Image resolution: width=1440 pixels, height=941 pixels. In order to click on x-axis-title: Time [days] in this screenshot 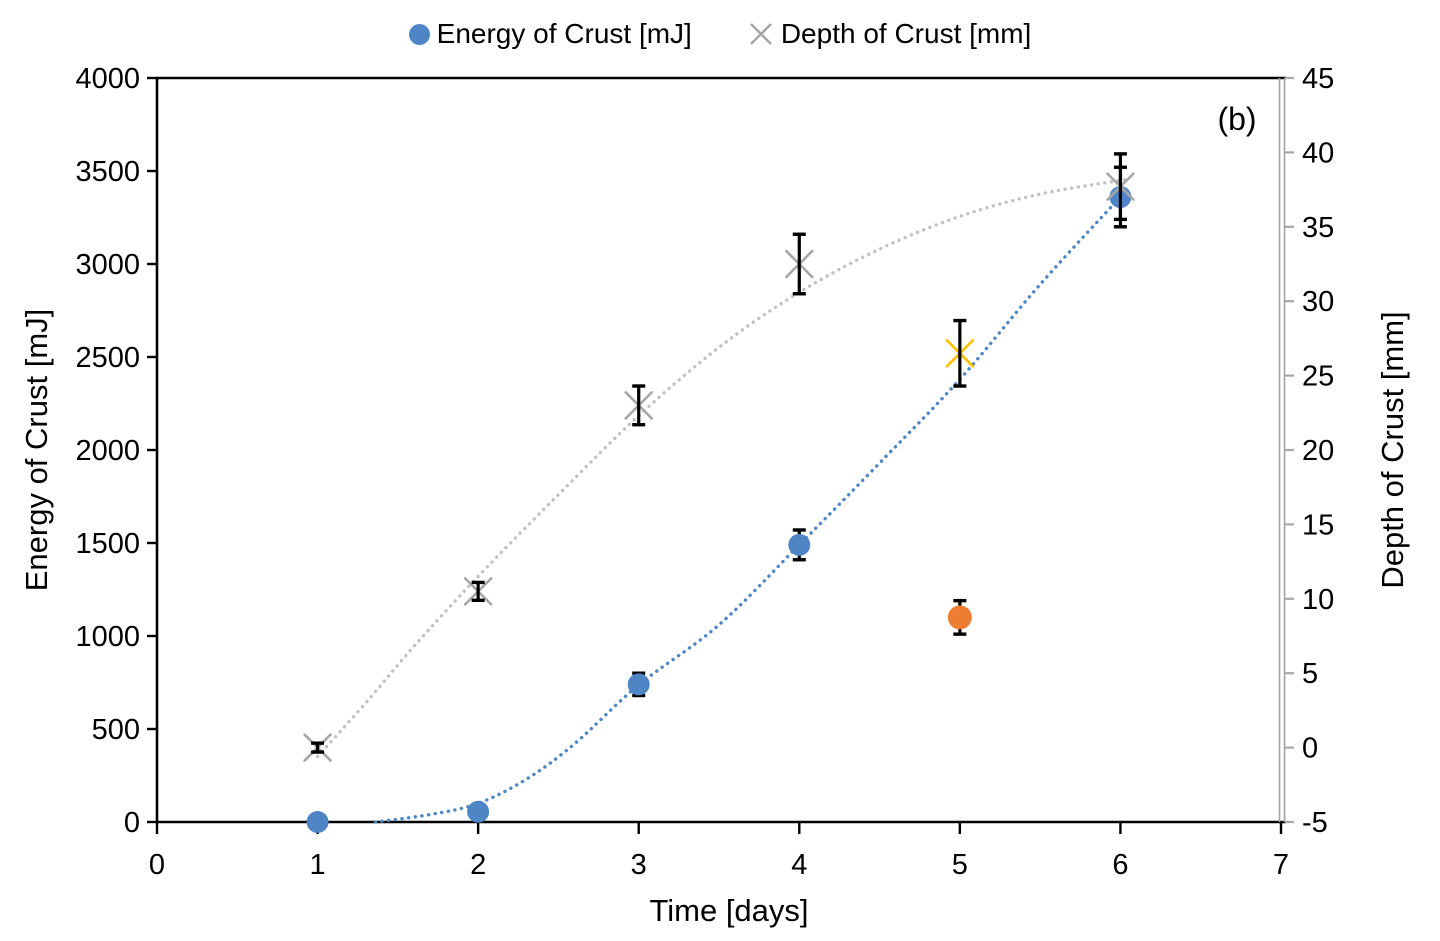, I will do `click(729, 910)`.